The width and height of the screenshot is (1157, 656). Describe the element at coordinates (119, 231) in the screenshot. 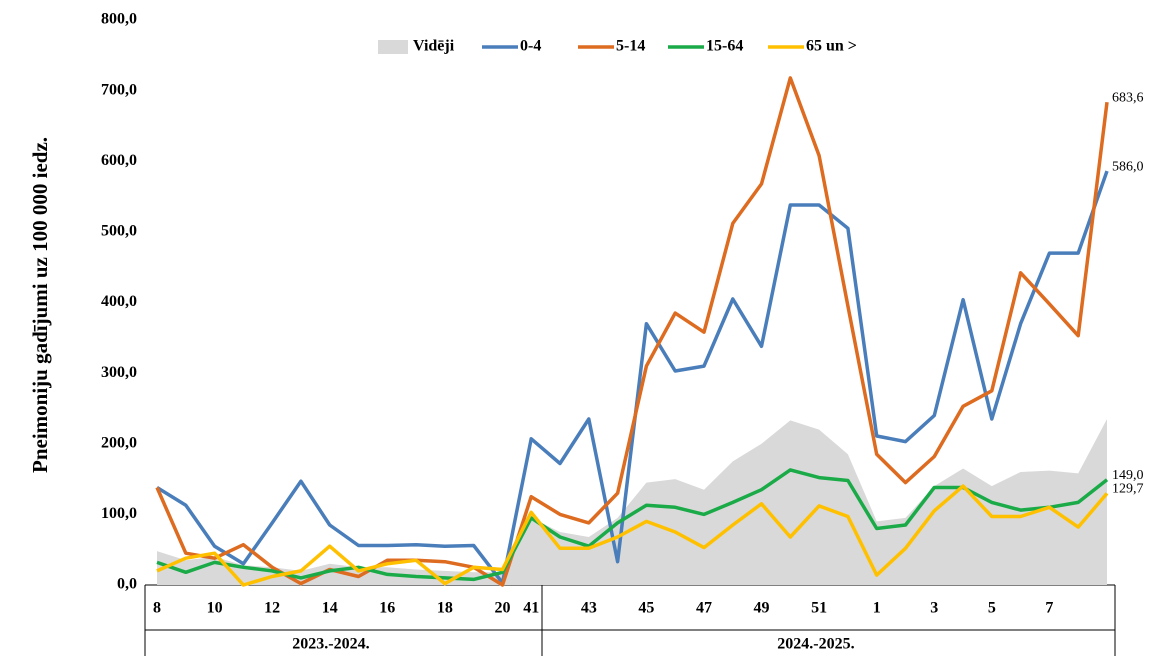

I see `y-tick-label: 500,0` at that location.